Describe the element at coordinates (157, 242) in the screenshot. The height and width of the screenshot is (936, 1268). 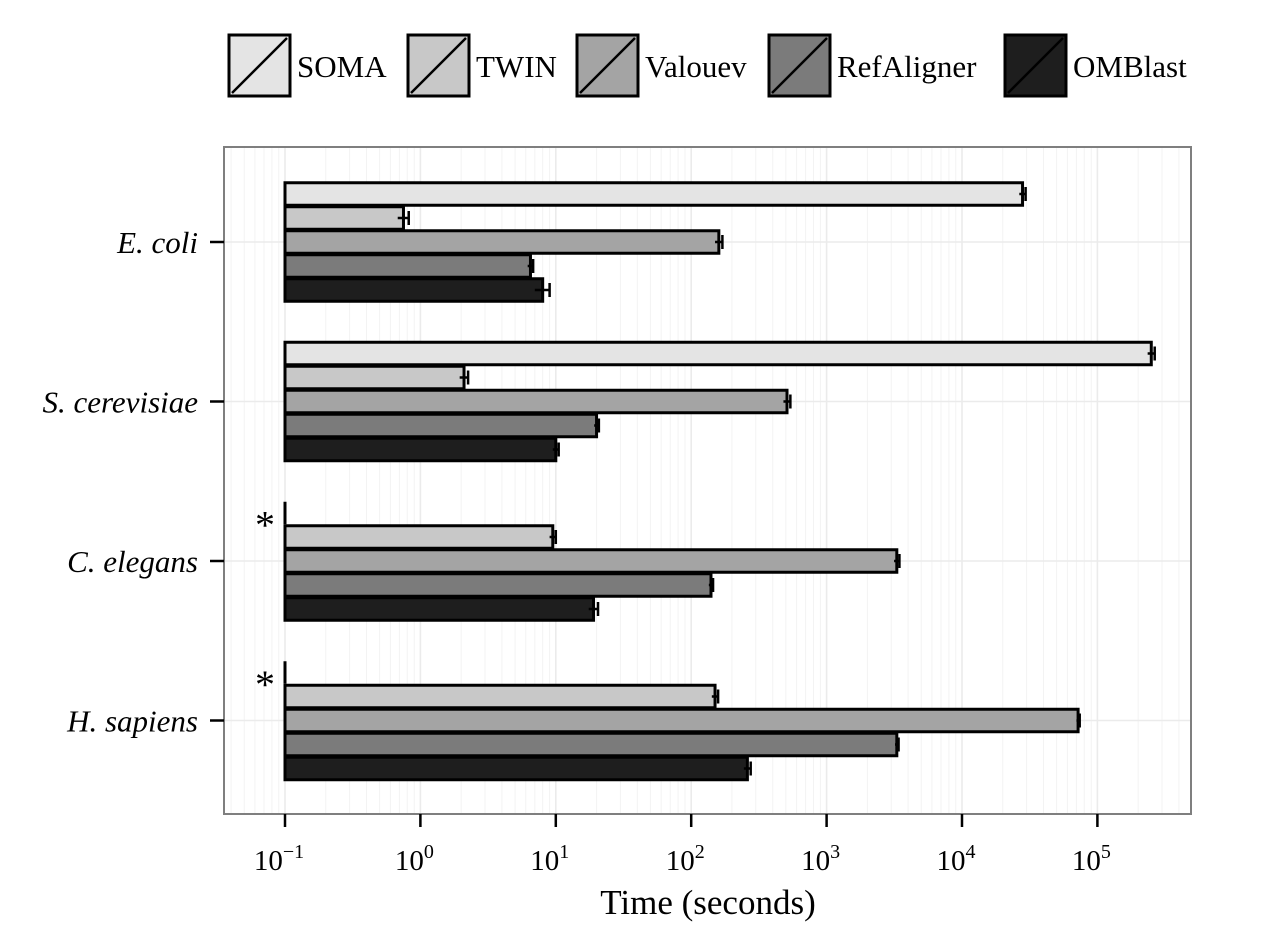
I see `y-tick-label-e-coli: E. coli` at that location.